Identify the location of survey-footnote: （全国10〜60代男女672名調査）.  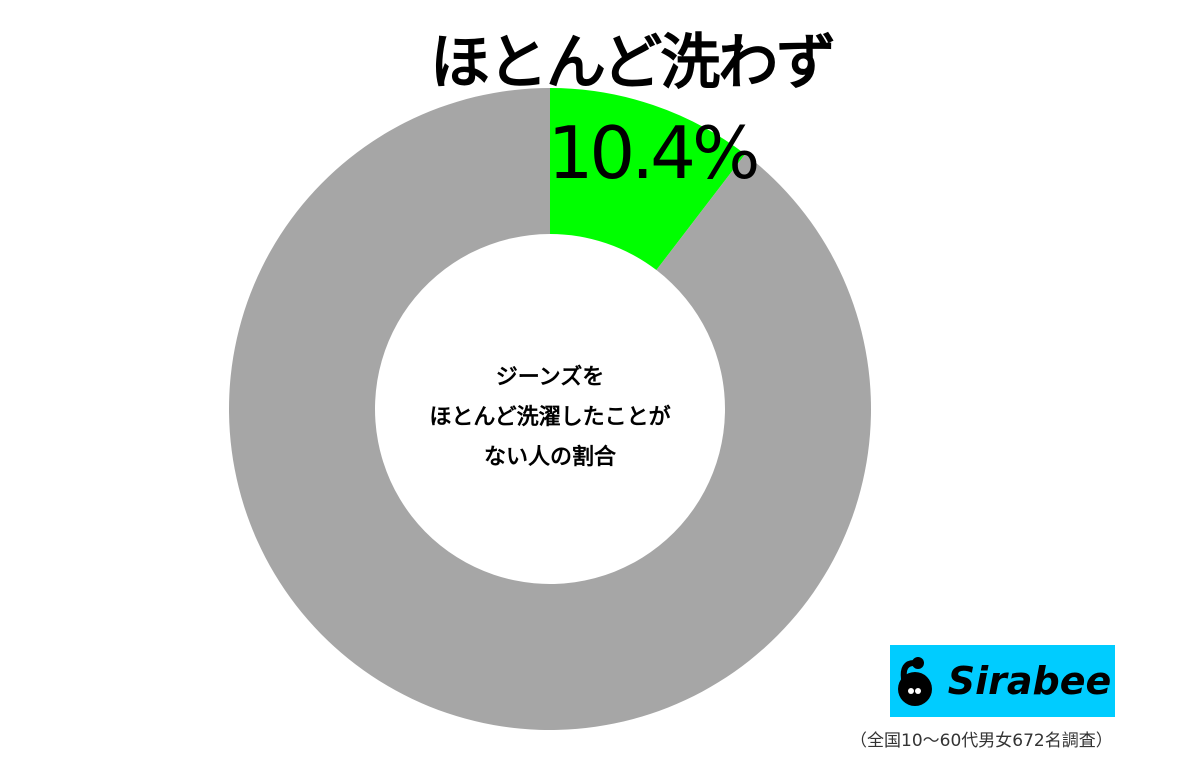
(981, 741).